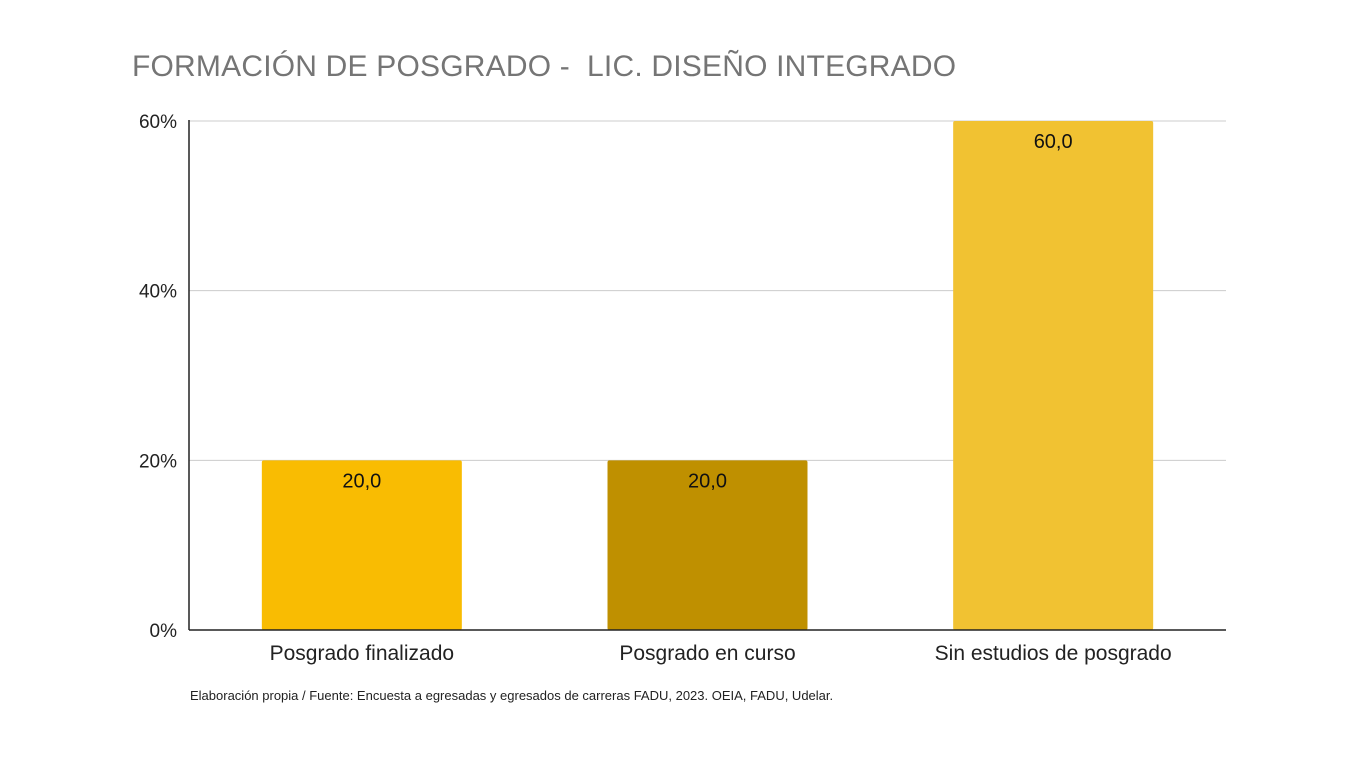 Image resolution: width=1356 pixels, height=759 pixels. Describe the element at coordinates (158, 292) in the screenshot. I see `y-tick-label: 40%` at that location.